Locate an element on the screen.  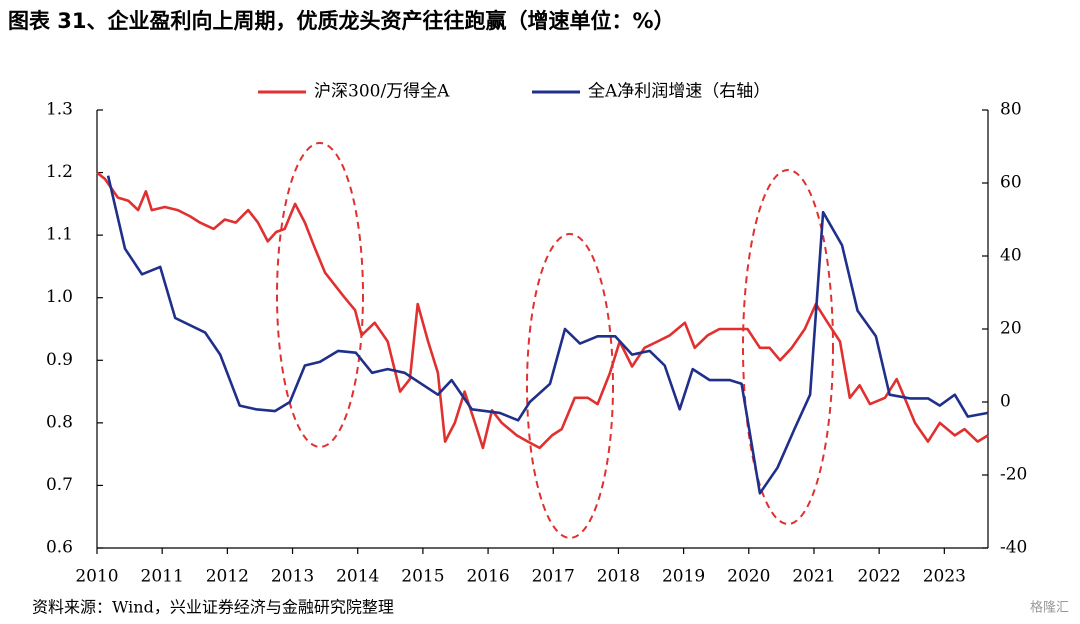
y-tick-label: 1.0 is located at coordinates (59, 297).